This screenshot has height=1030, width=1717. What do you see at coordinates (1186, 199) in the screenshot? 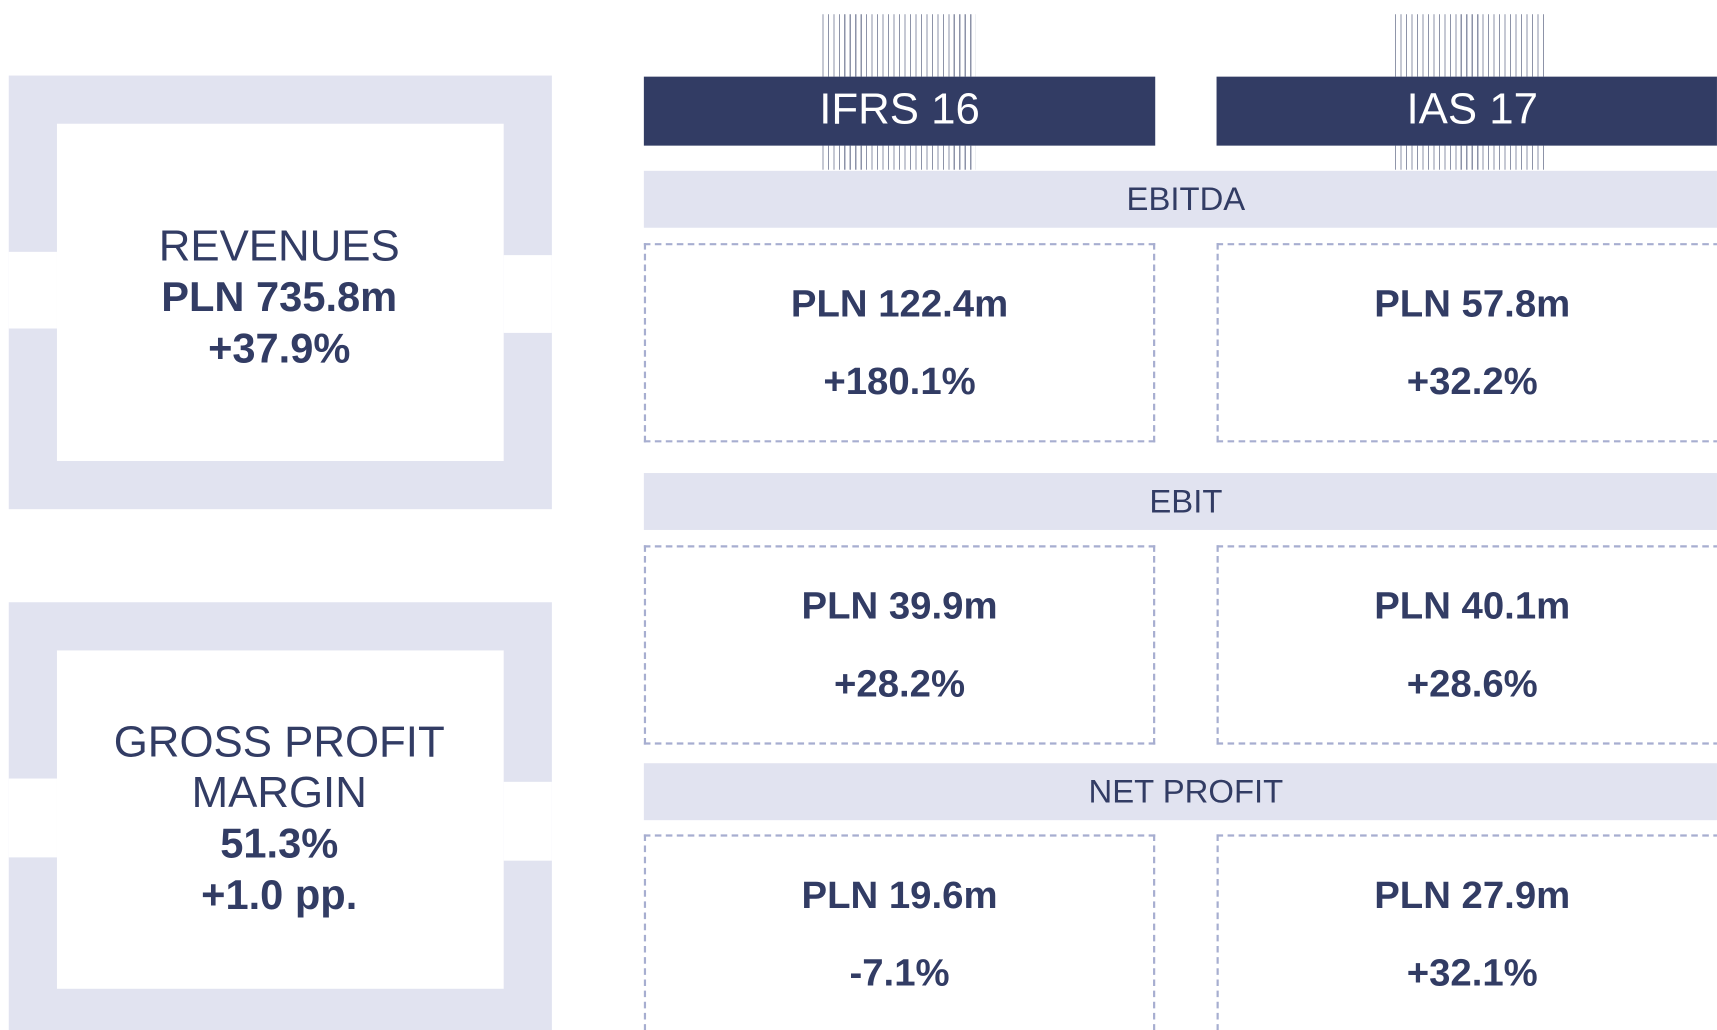
I see `section-title: EBITDA` at bounding box center [1186, 199].